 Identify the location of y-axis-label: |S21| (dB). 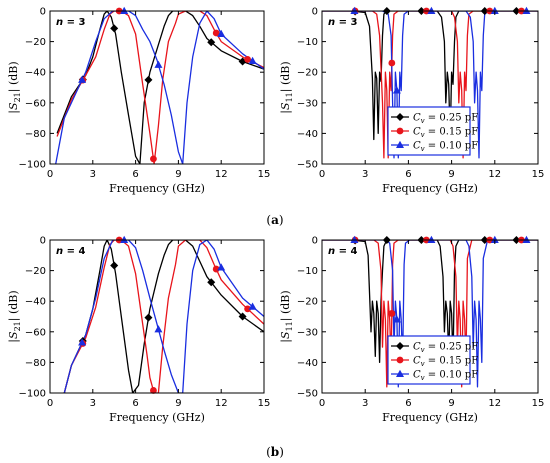
(14, 316).